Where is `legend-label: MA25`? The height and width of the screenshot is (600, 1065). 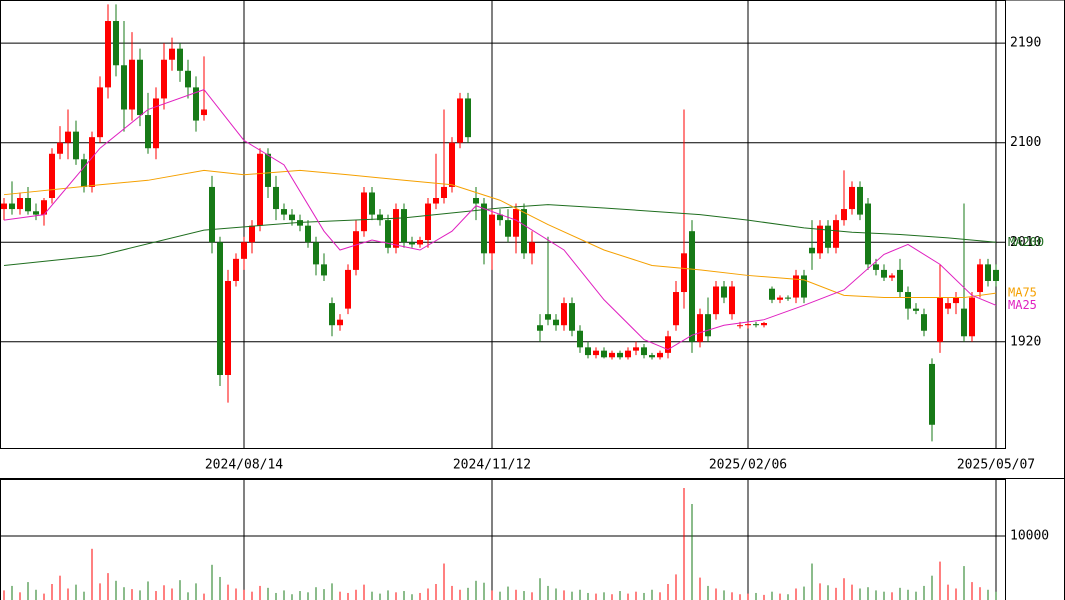
legend-label: MA25 is located at coordinates (1022, 305).